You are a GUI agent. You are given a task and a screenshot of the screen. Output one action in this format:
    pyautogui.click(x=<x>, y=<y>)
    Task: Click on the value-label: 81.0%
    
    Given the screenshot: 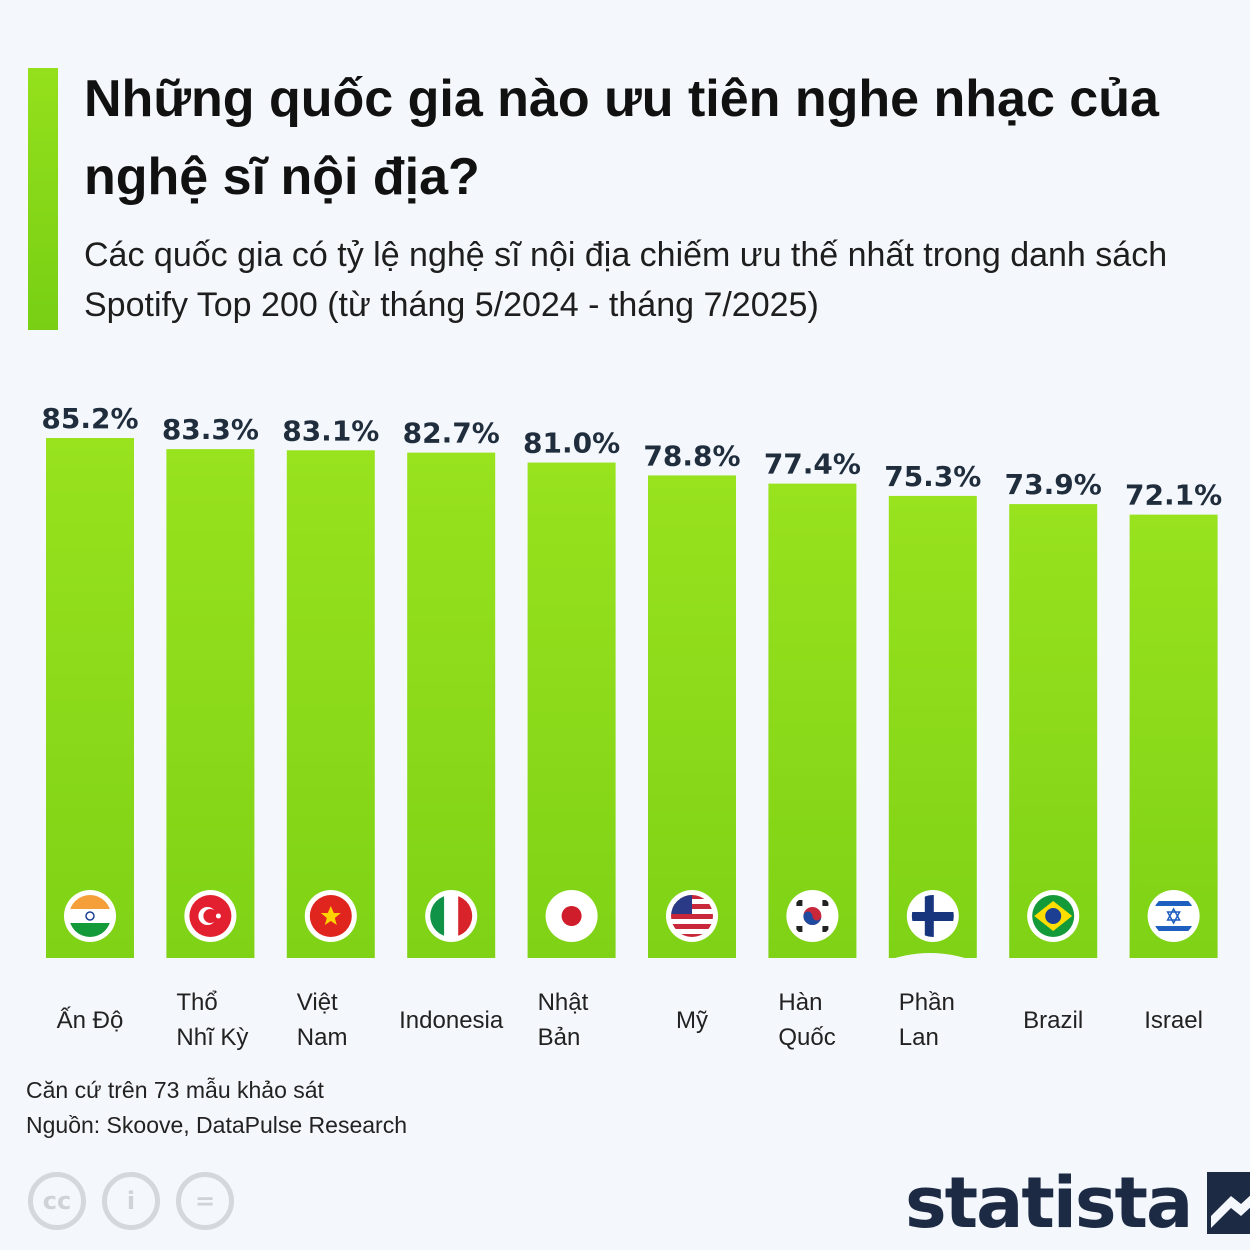 What is the action you would take?
    pyautogui.click(x=571, y=443)
    